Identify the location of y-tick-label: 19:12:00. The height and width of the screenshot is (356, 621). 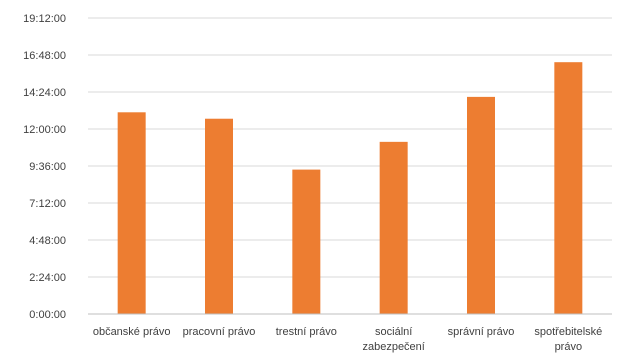
(44, 19).